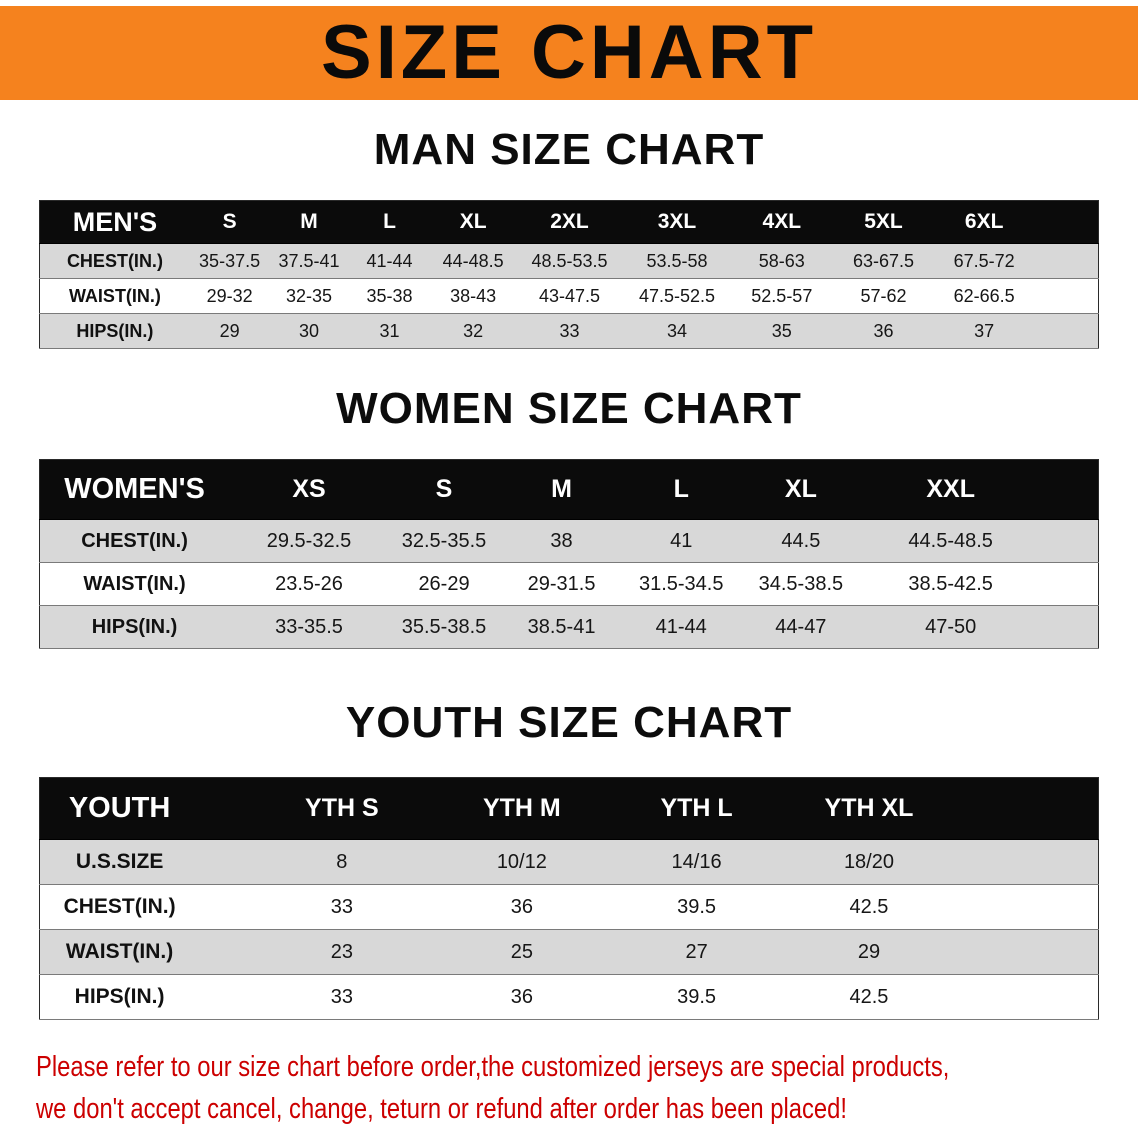  What do you see at coordinates (561, 626) in the screenshot?
I see `value-cell: 38.5-41` at bounding box center [561, 626].